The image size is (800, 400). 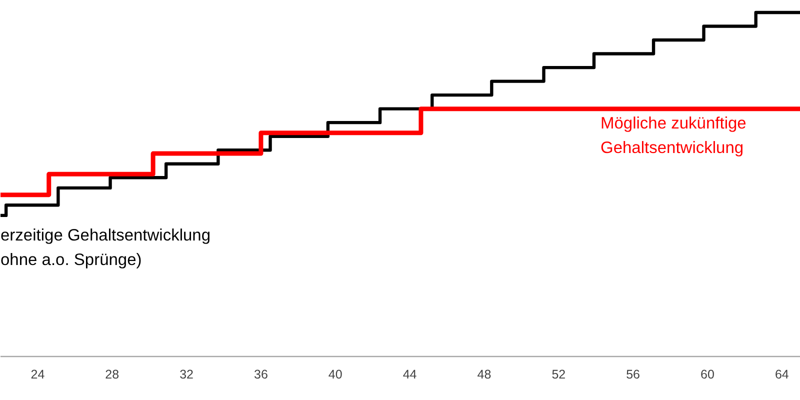 What do you see at coordinates (37, 375) in the screenshot?
I see `x-tick-label: 24` at bounding box center [37, 375].